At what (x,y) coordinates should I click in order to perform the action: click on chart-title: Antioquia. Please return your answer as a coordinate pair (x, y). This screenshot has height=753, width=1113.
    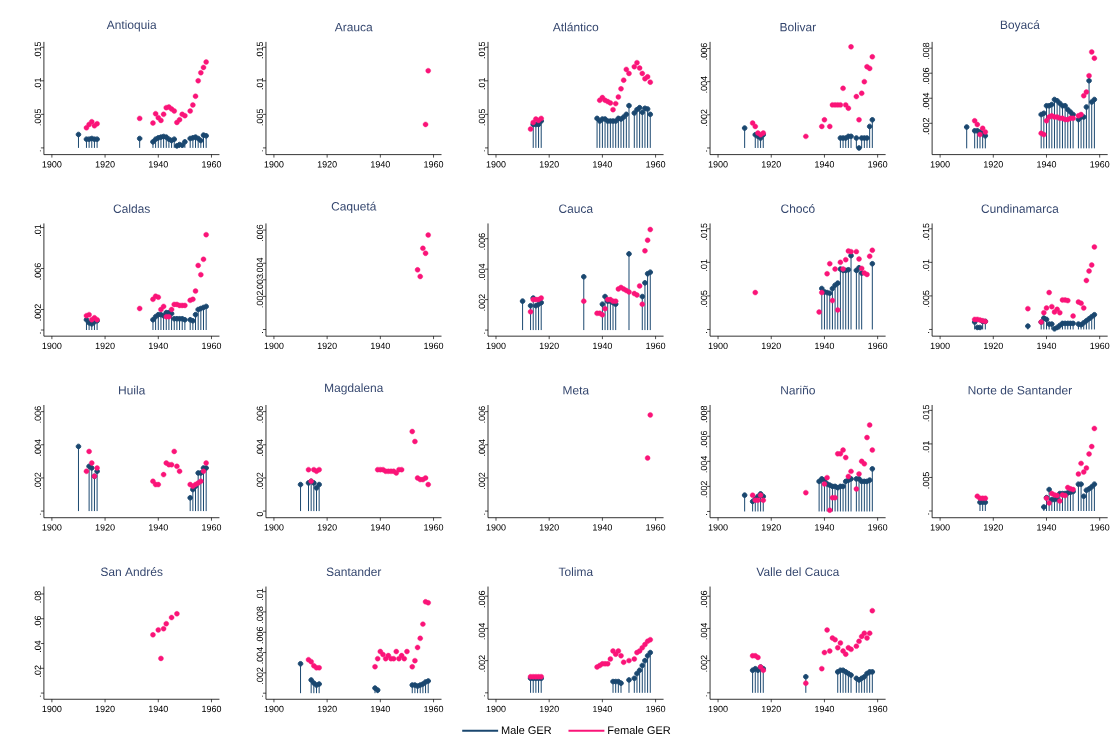
    Looking at the image, I should click on (131, 26).